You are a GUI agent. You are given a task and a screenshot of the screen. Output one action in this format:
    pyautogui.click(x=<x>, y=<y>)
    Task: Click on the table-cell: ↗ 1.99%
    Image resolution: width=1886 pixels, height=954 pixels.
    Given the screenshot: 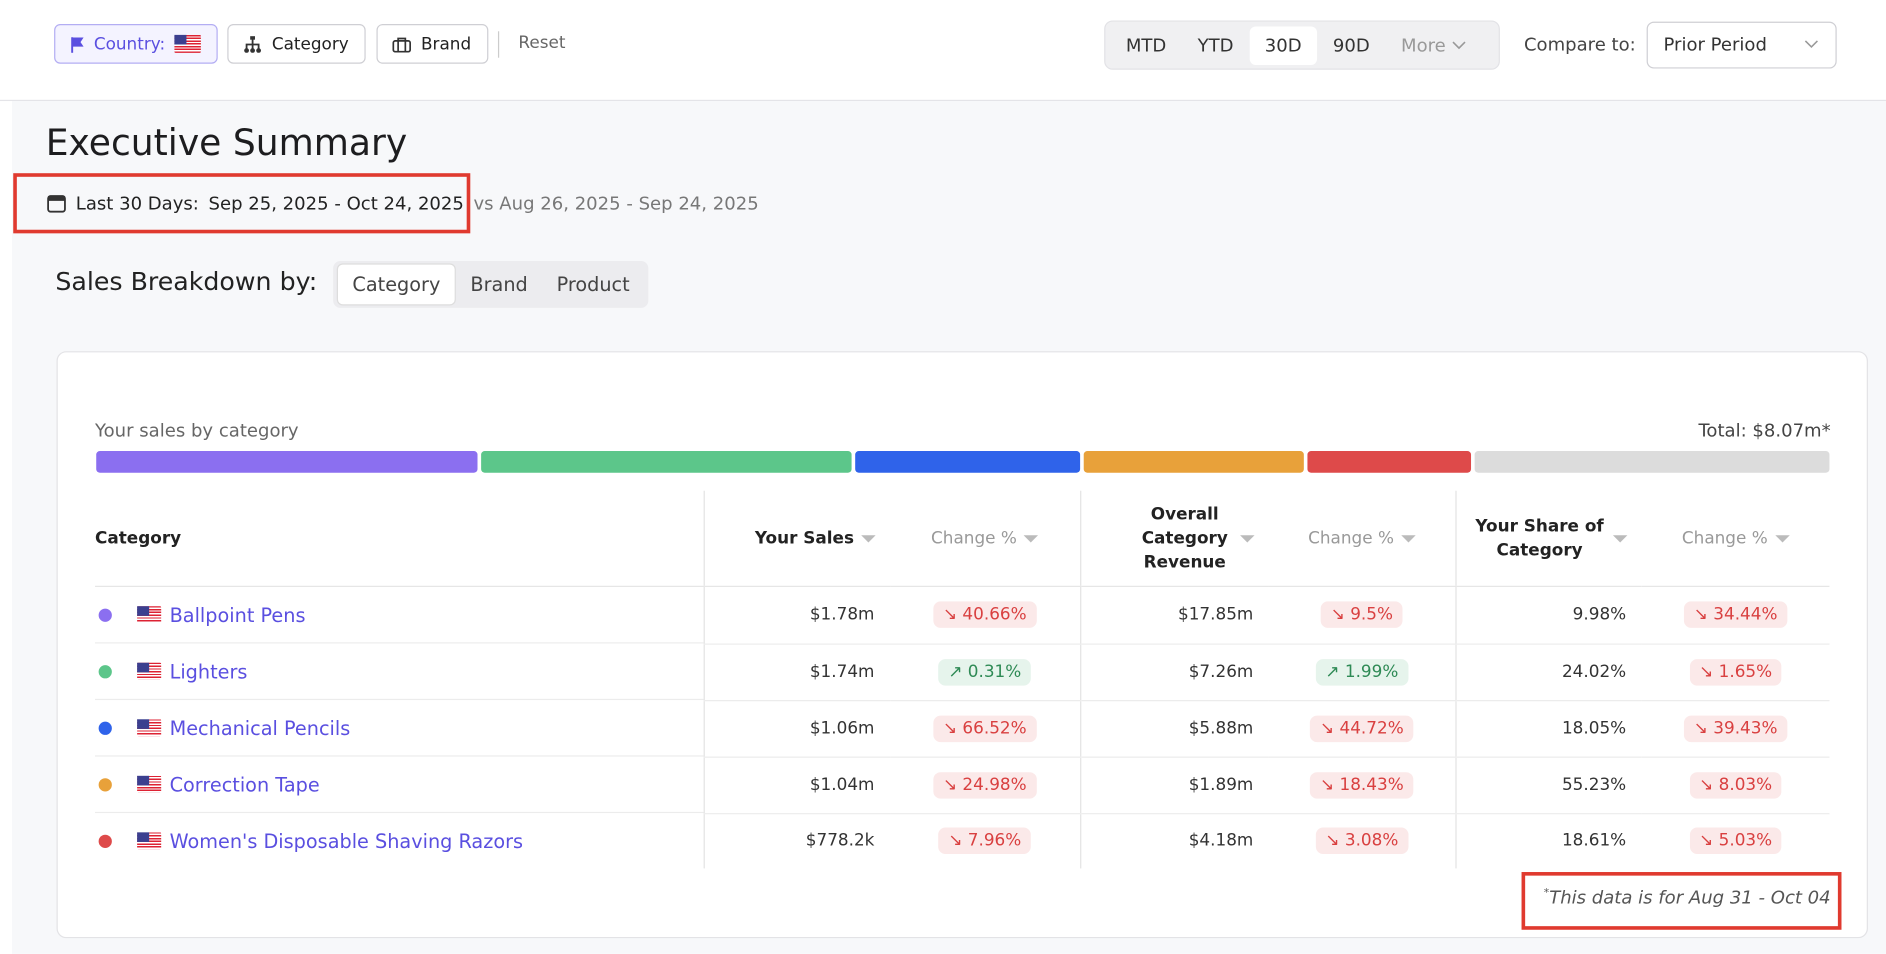 What is the action you would take?
    pyautogui.click(x=1362, y=672)
    